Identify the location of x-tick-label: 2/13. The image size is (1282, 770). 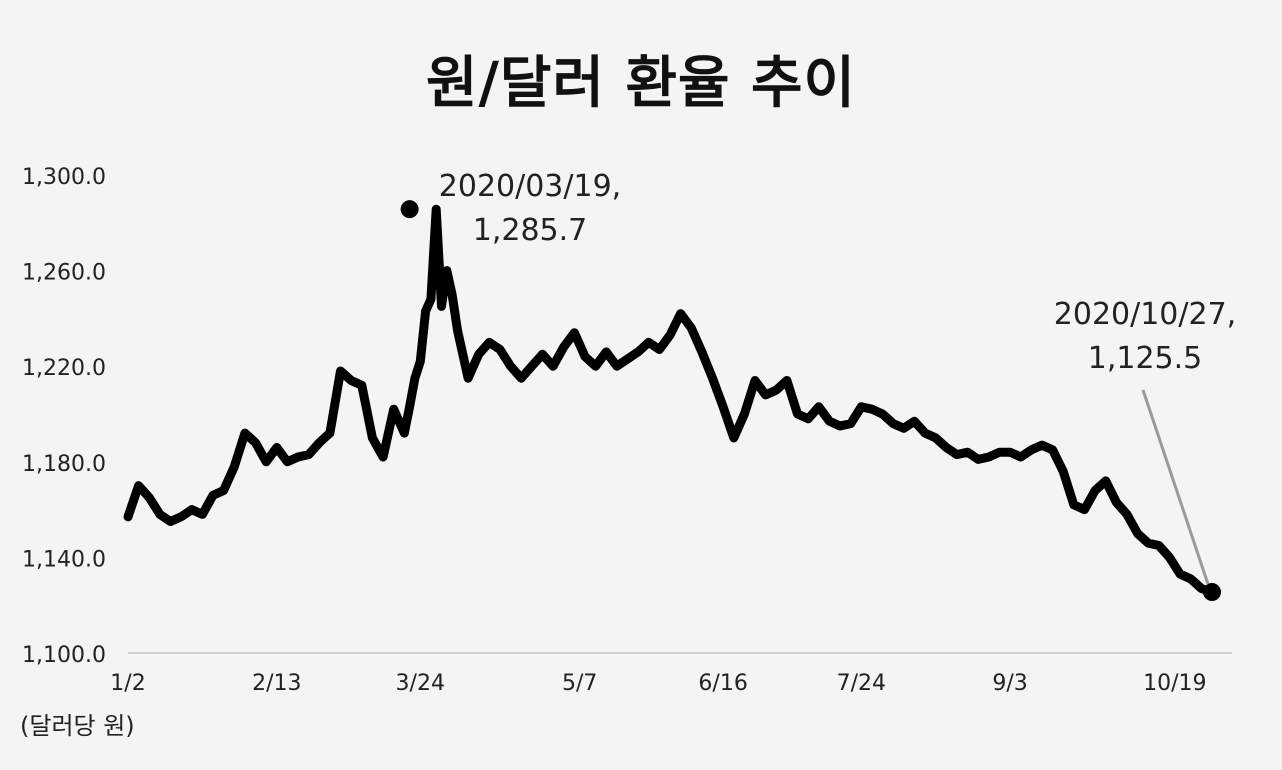
(276, 683).